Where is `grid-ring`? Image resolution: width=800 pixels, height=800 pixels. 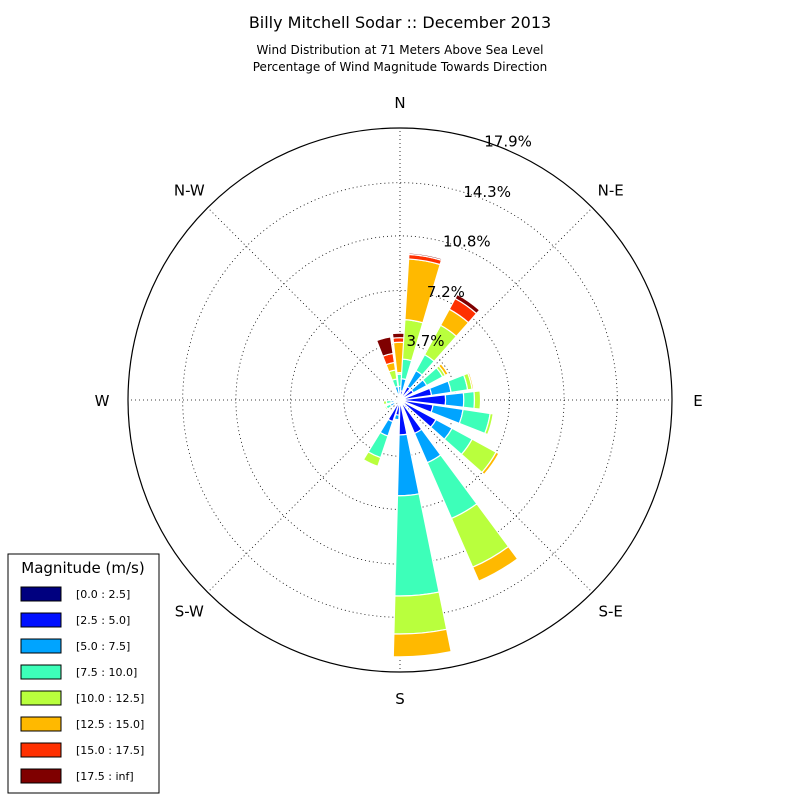
grid-ring is located at coordinates (400, 400).